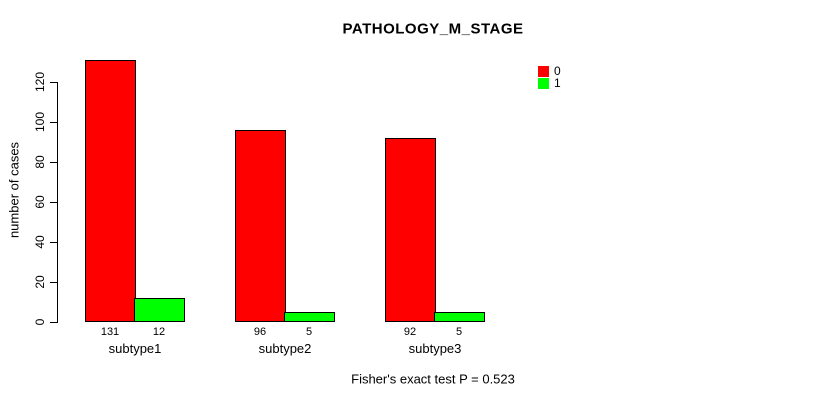  What do you see at coordinates (40, 282) in the screenshot?
I see `y-tick-label: 20` at bounding box center [40, 282].